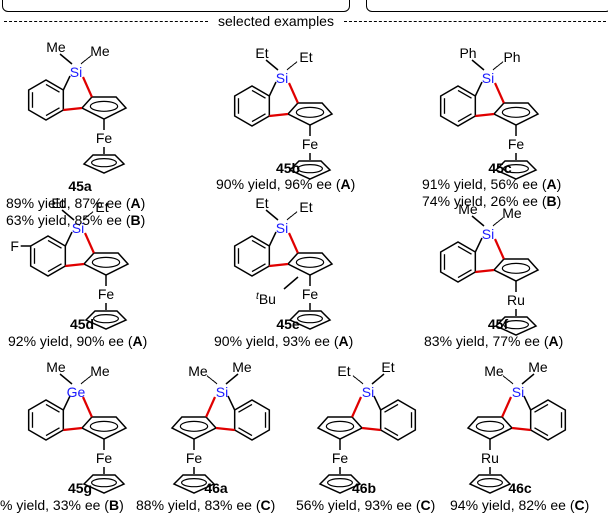  I want to click on compound-number-45f: 45f, so click(498, 324).